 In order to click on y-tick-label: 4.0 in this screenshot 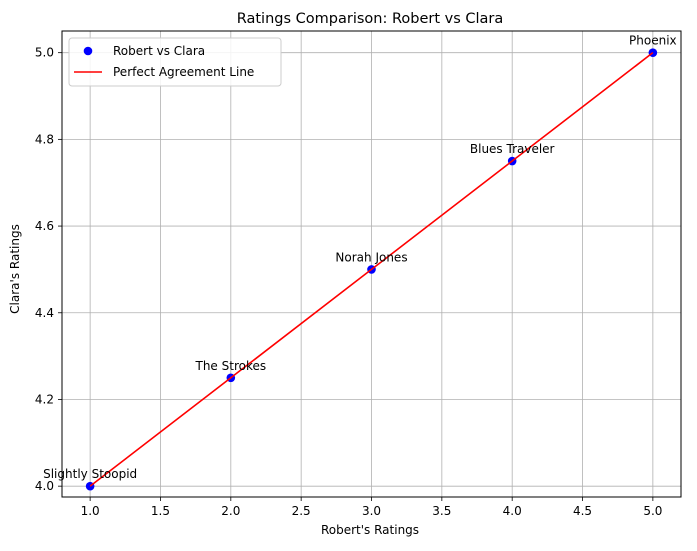, I will do `click(44, 486)`.